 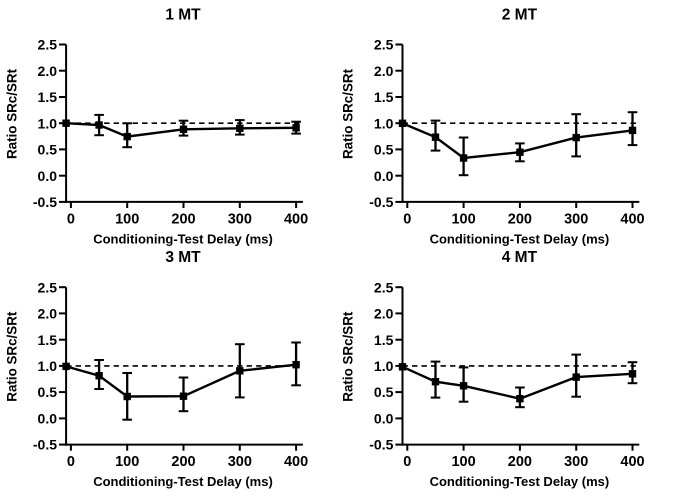 I want to click on svg-text: 4 MT, so click(x=520, y=257).